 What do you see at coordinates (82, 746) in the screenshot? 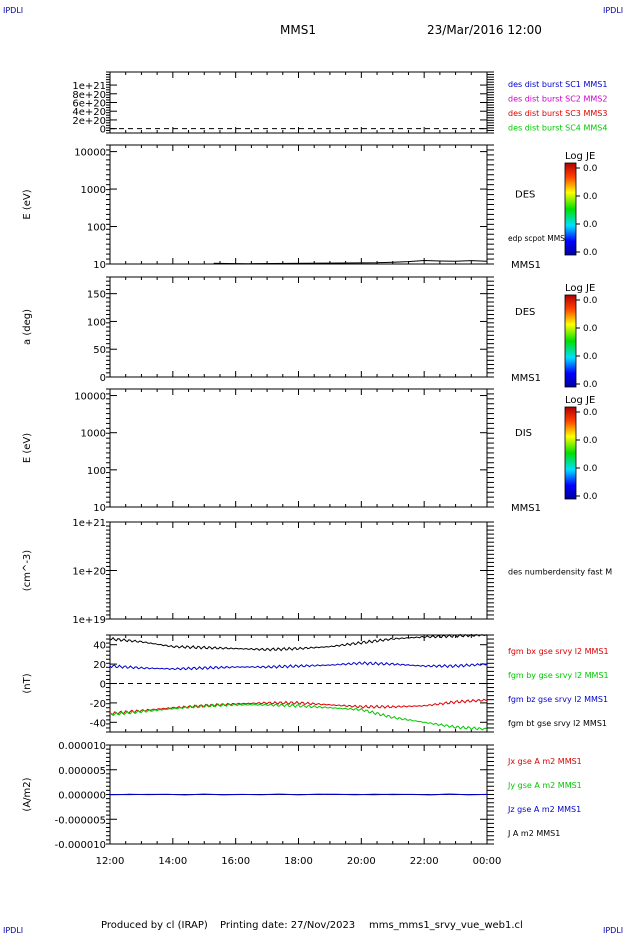
I see `y-tick-label: 0.000010` at bounding box center [82, 746].